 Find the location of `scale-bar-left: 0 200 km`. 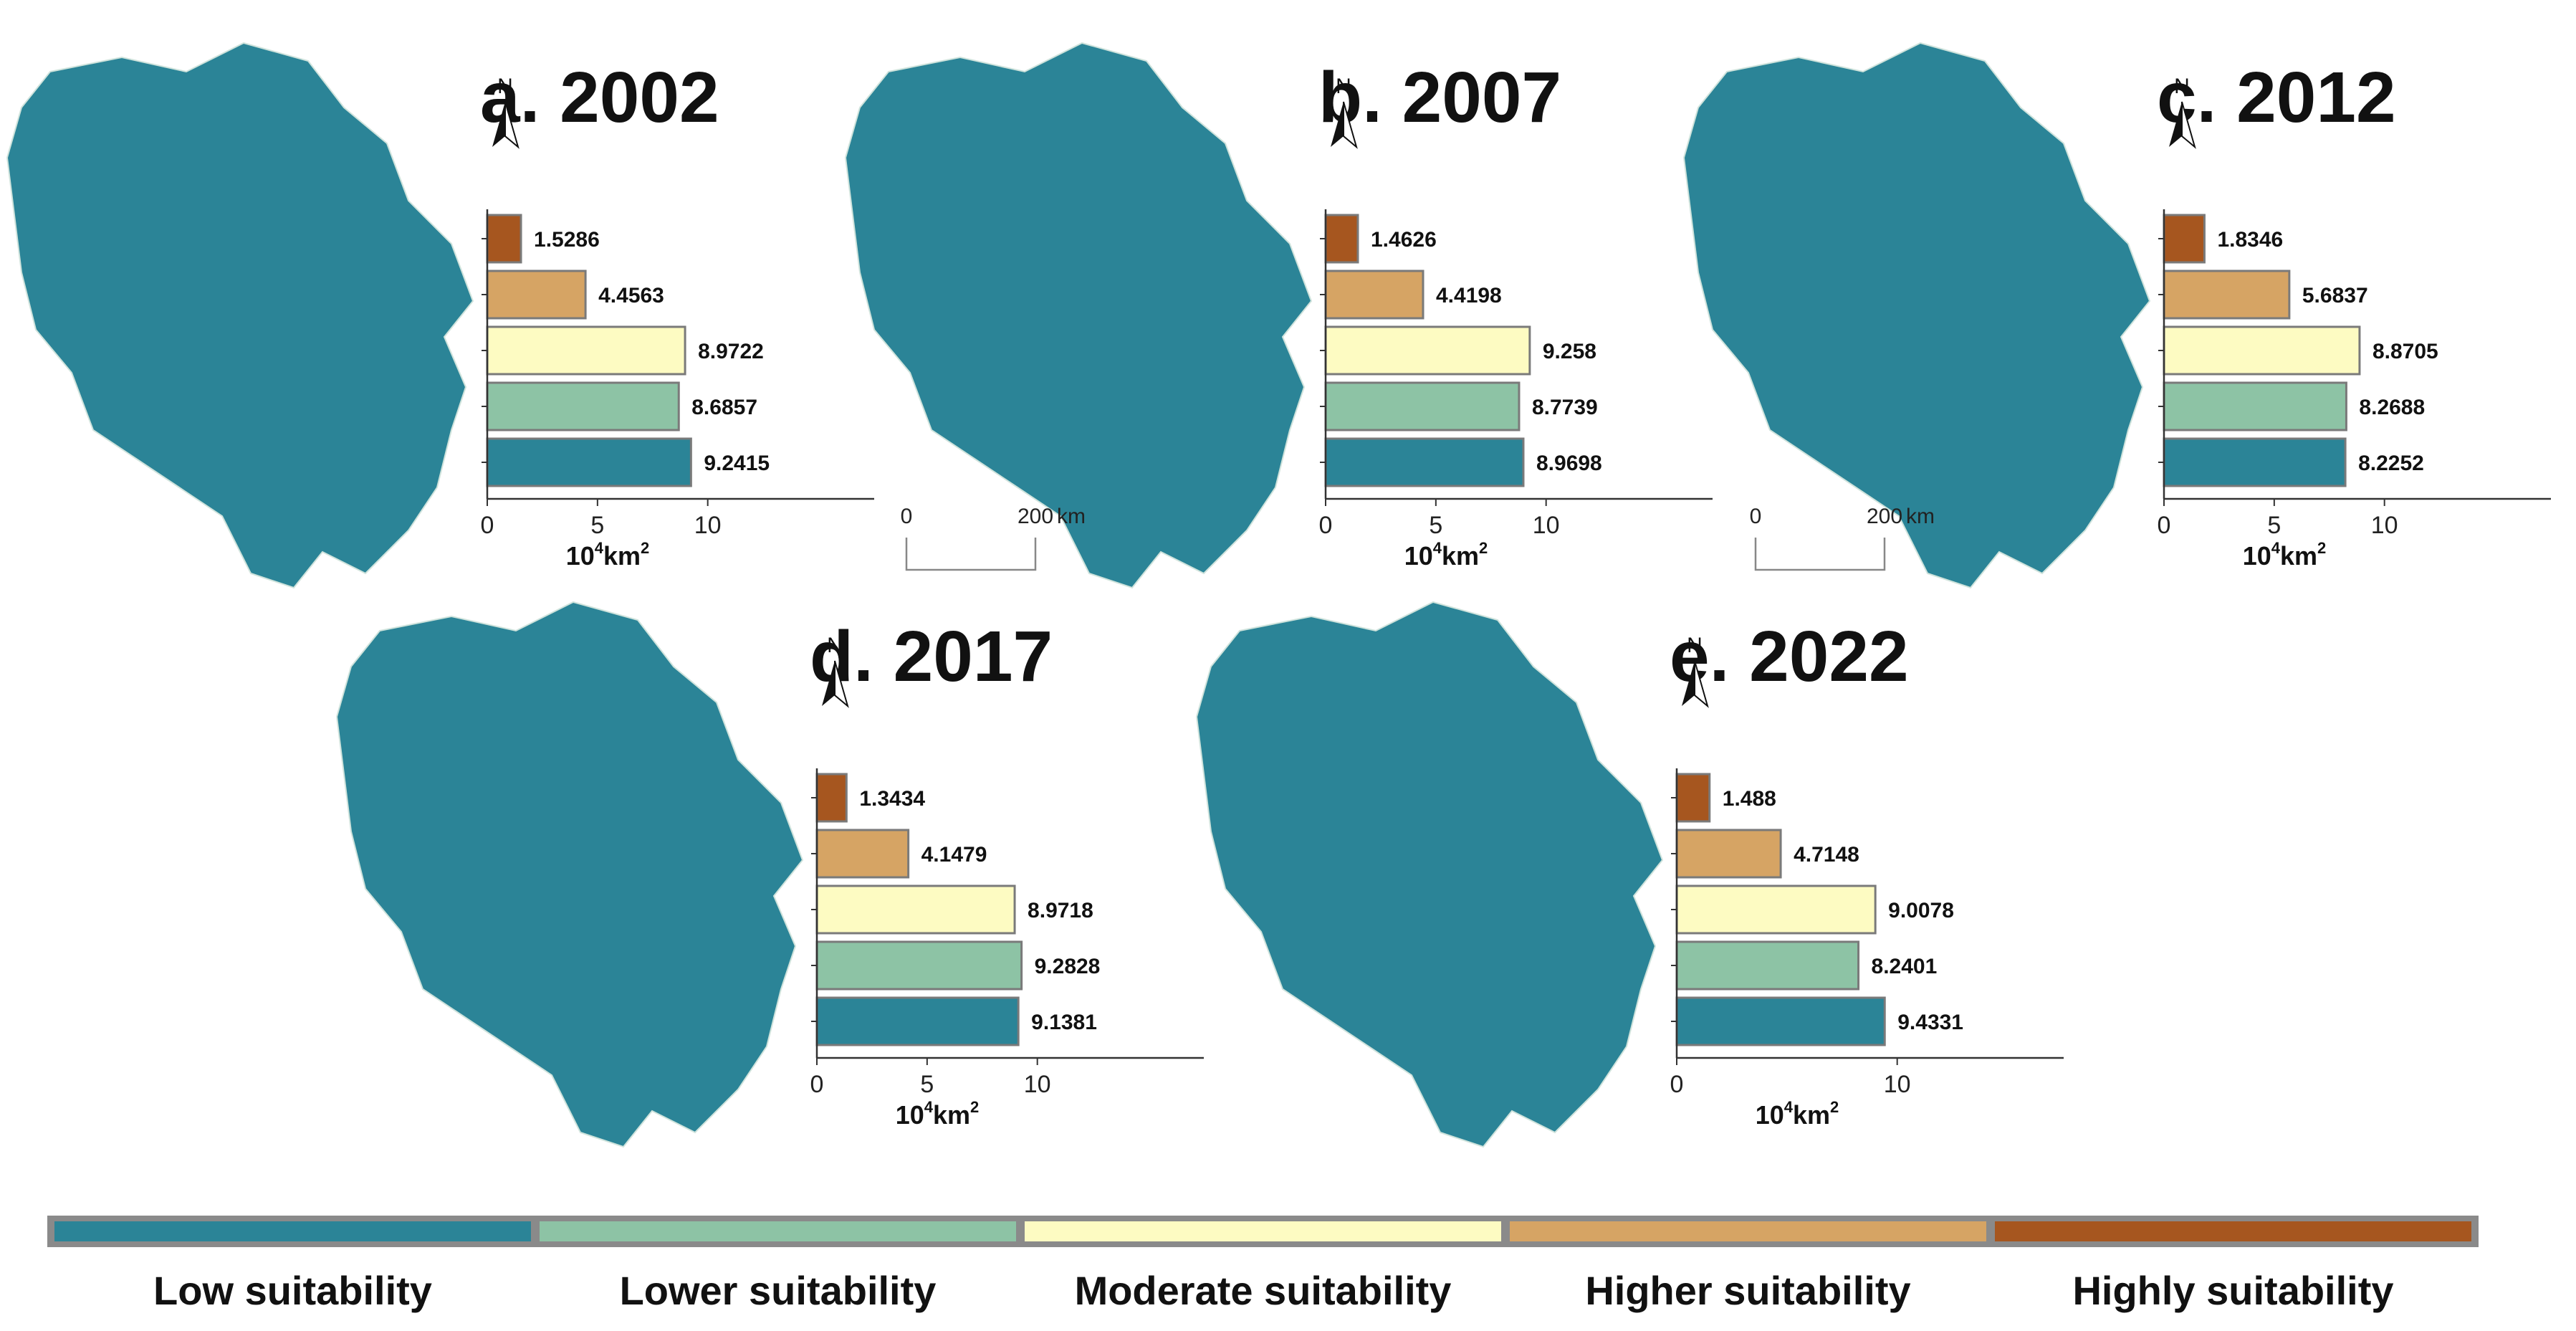

scale-bar-left: 0 200 km is located at coordinates (994, 538).